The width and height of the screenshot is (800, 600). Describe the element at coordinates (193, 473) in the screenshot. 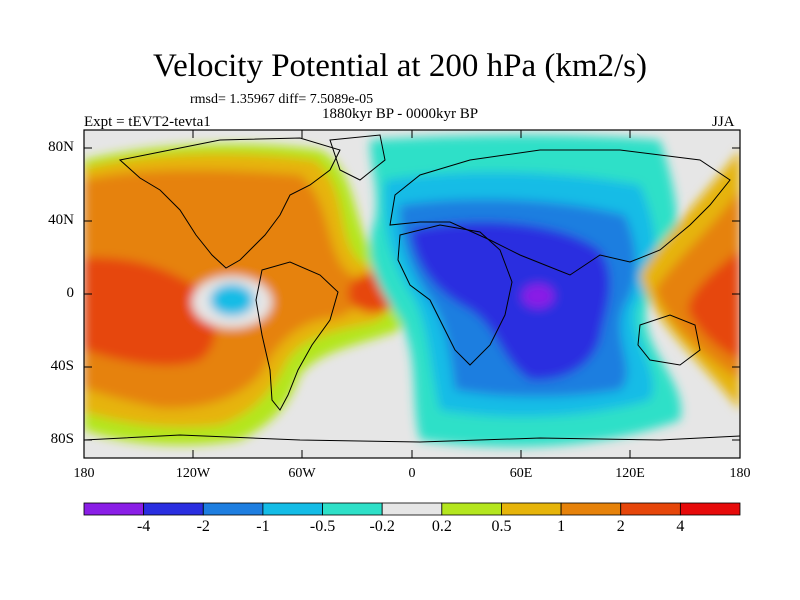

I see `xtick-label: 120W` at that location.